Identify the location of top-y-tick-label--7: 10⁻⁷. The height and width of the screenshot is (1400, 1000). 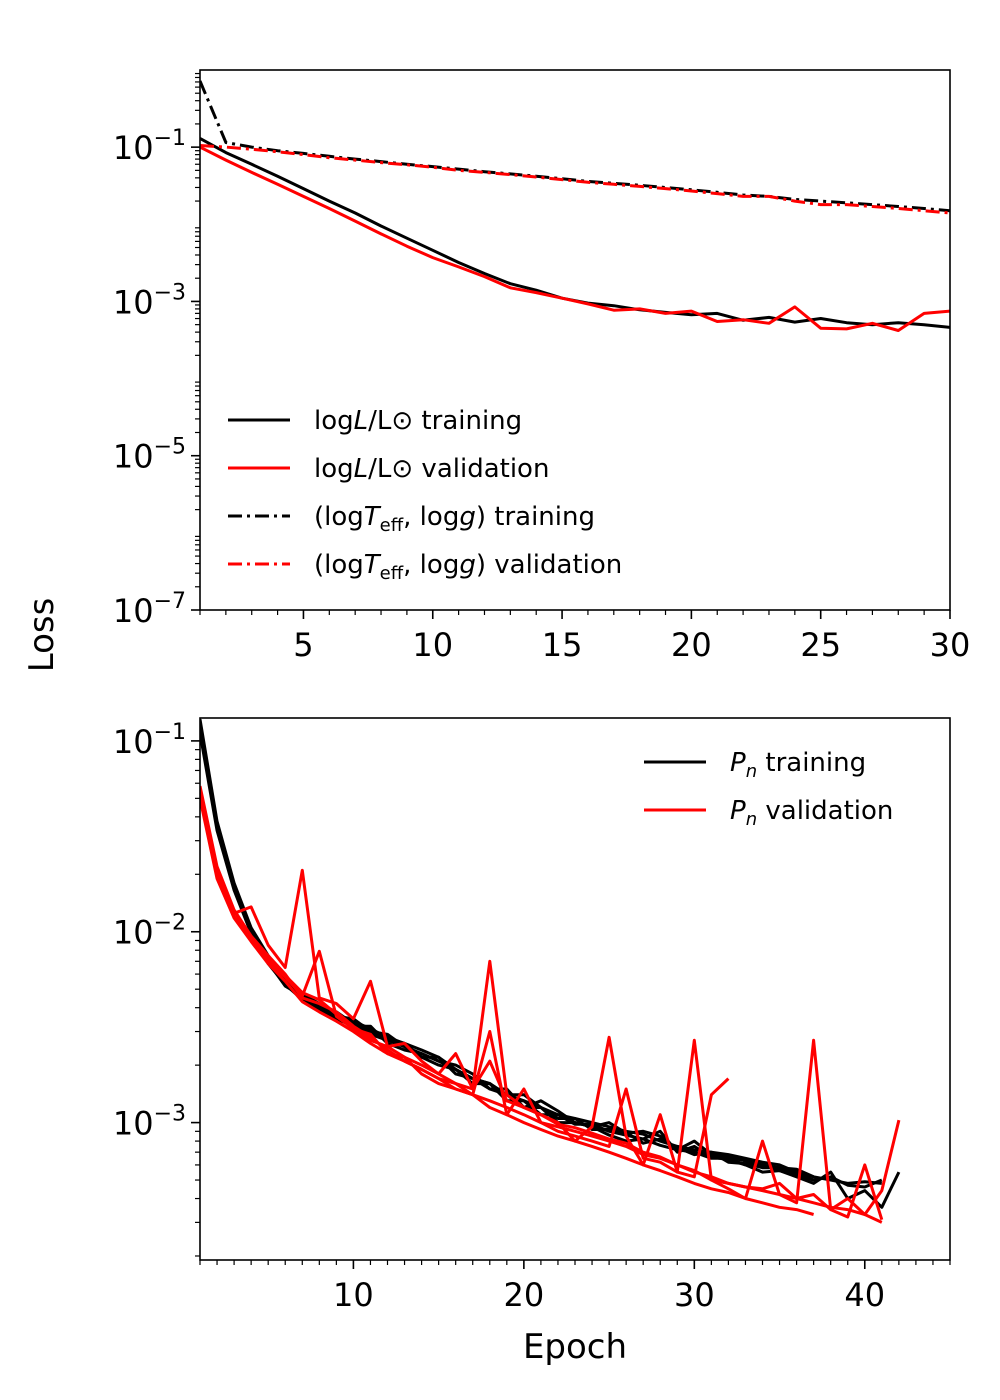
(149, 609).